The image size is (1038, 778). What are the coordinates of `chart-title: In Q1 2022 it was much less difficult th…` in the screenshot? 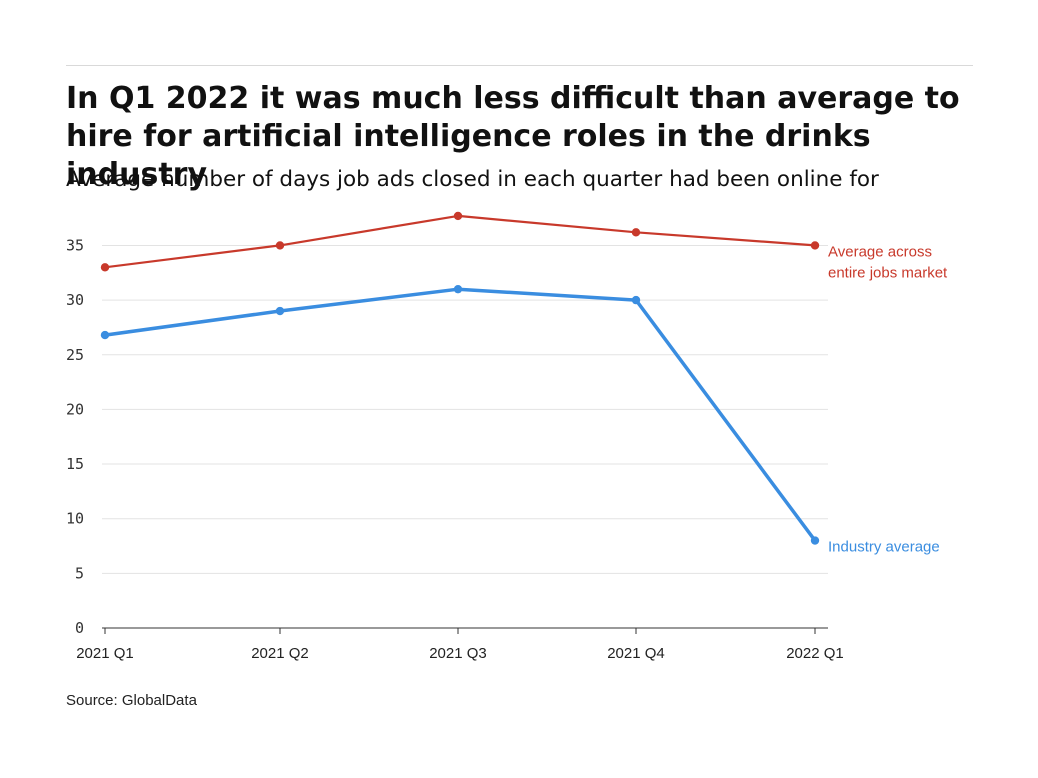 It's located at (513, 136).